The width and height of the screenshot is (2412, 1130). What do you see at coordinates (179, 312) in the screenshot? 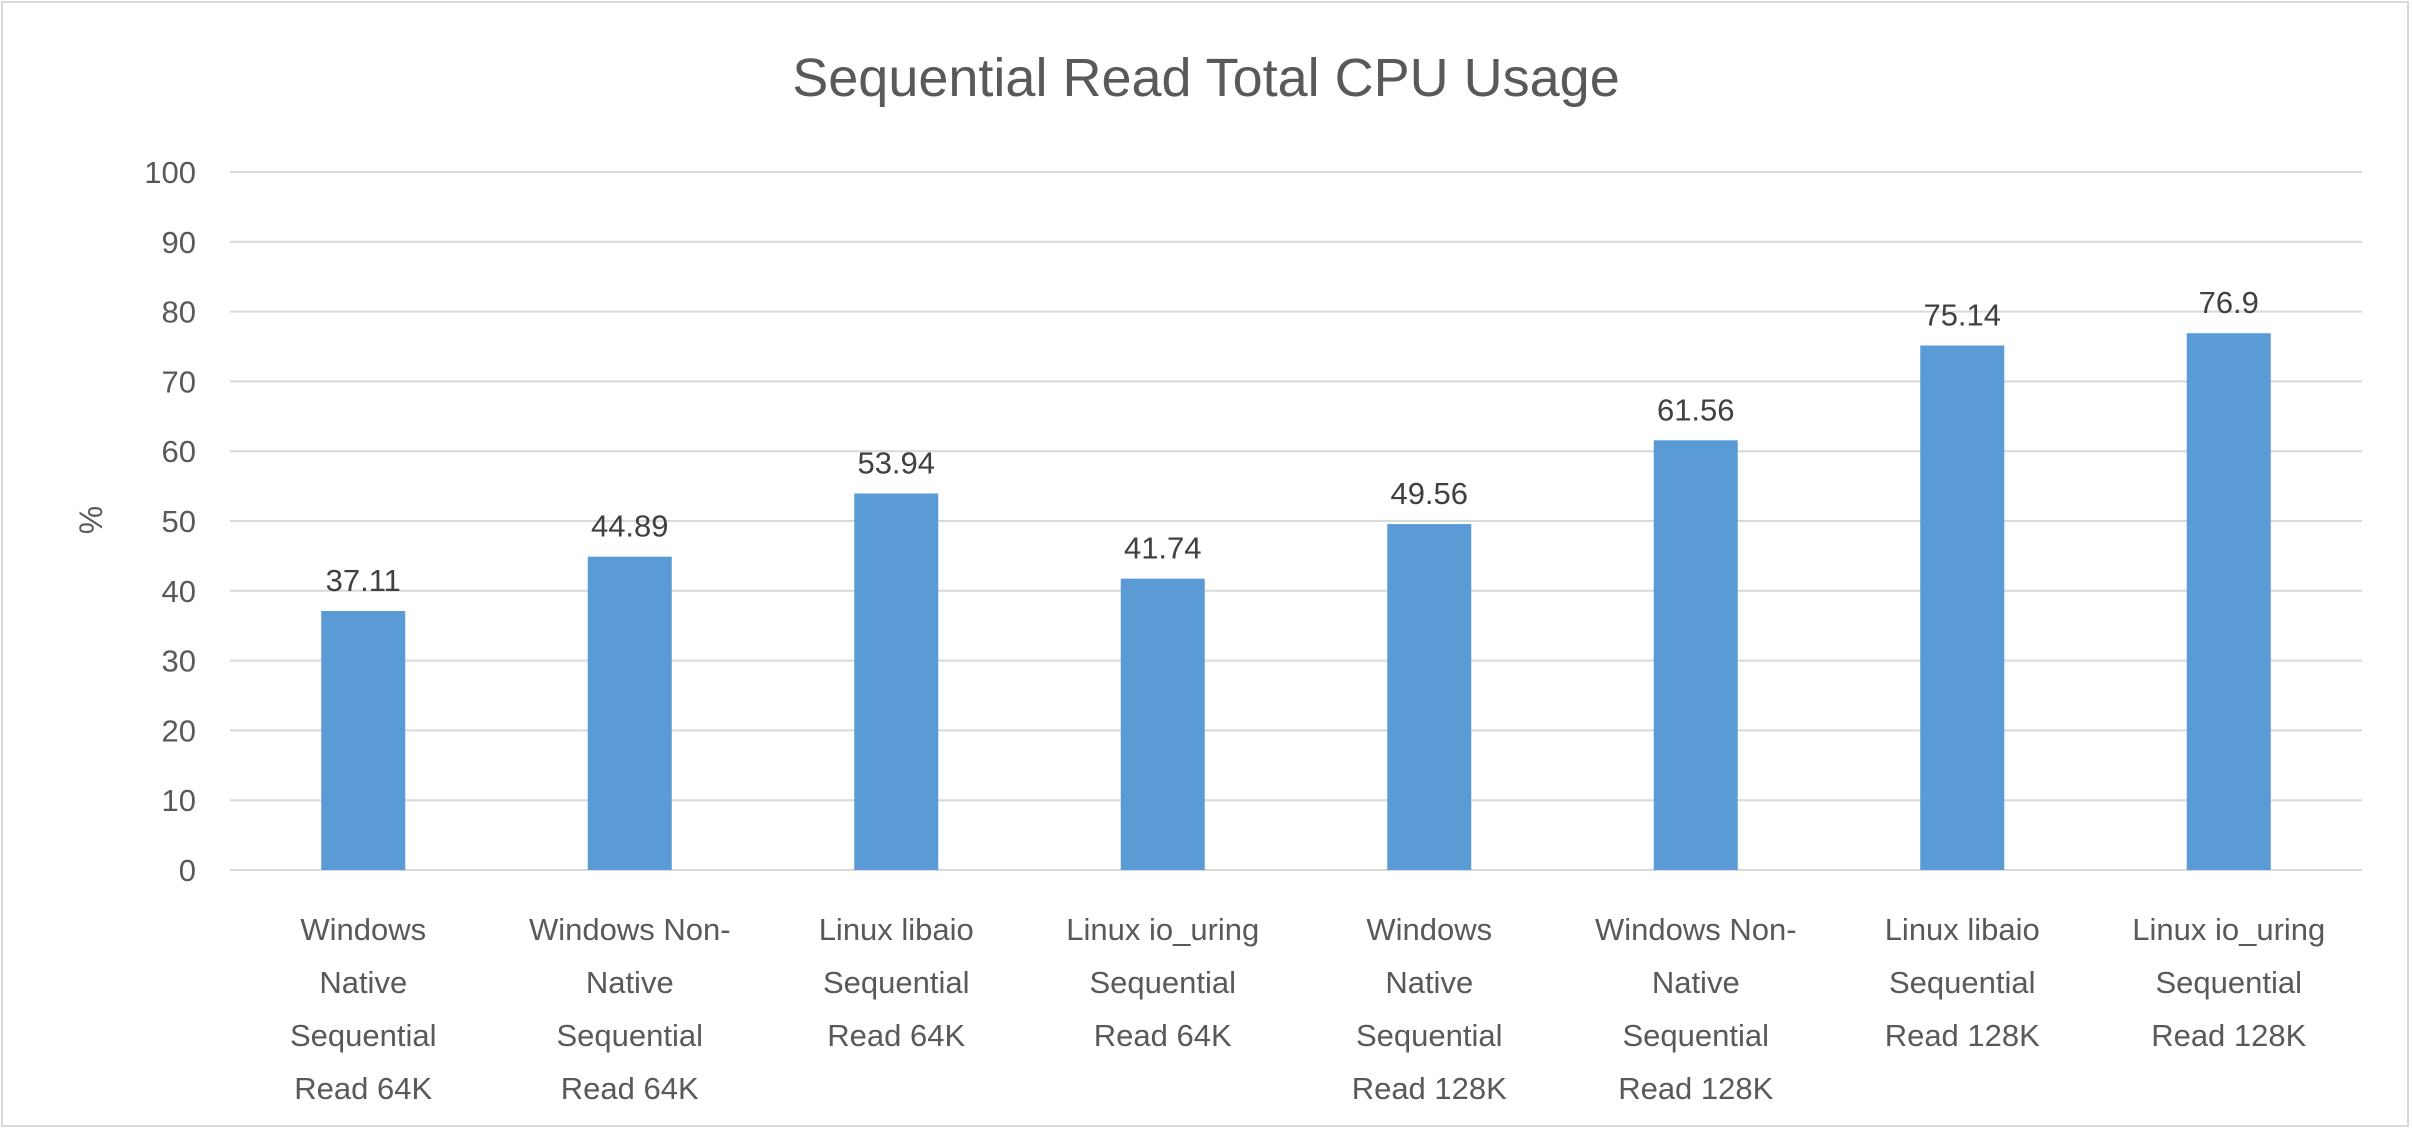
I see `y-tick-label: 80` at bounding box center [179, 312].